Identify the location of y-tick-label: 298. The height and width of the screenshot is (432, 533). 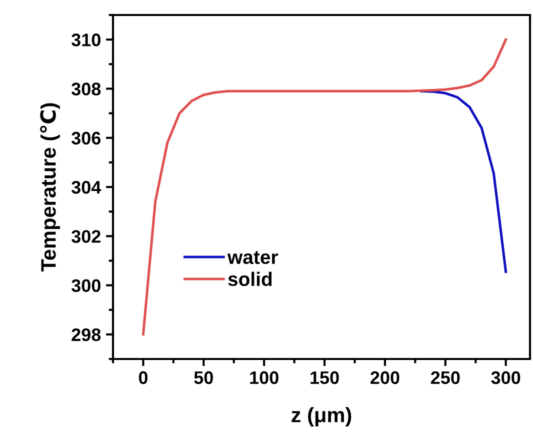
(86, 335).